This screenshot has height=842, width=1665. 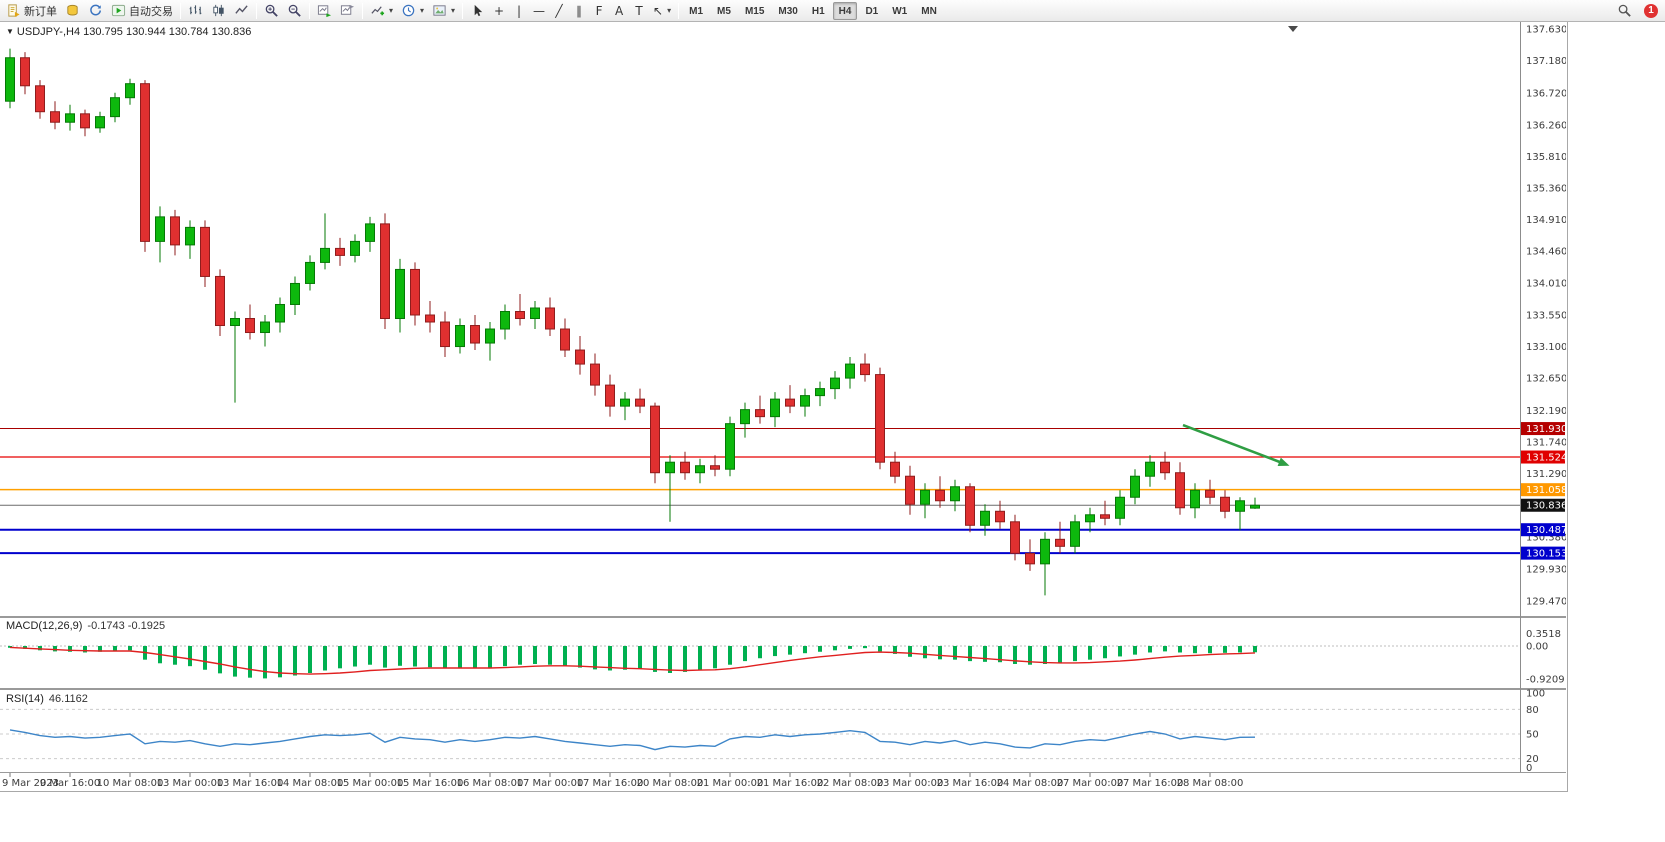 I want to click on price-badge, so click(x=1543, y=490).